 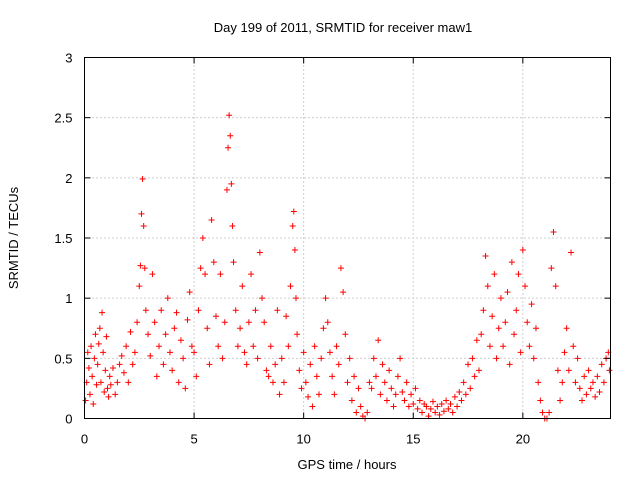 What do you see at coordinates (63, 118) in the screenshot?
I see `y-tick-label: 2.5` at bounding box center [63, 118].